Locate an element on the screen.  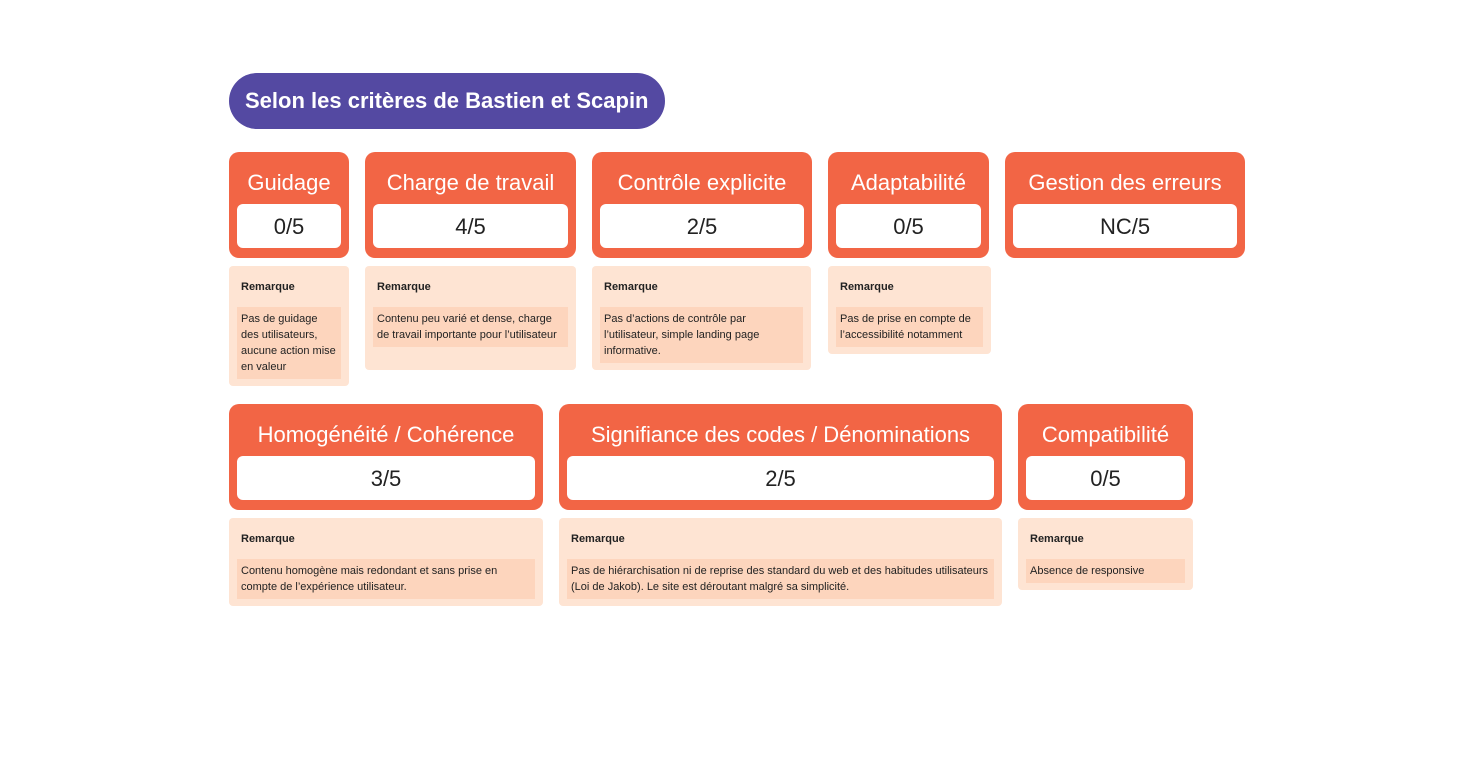
page-title: Selon les critères de Bastien et Scapin is located at coordinates (447, 101).